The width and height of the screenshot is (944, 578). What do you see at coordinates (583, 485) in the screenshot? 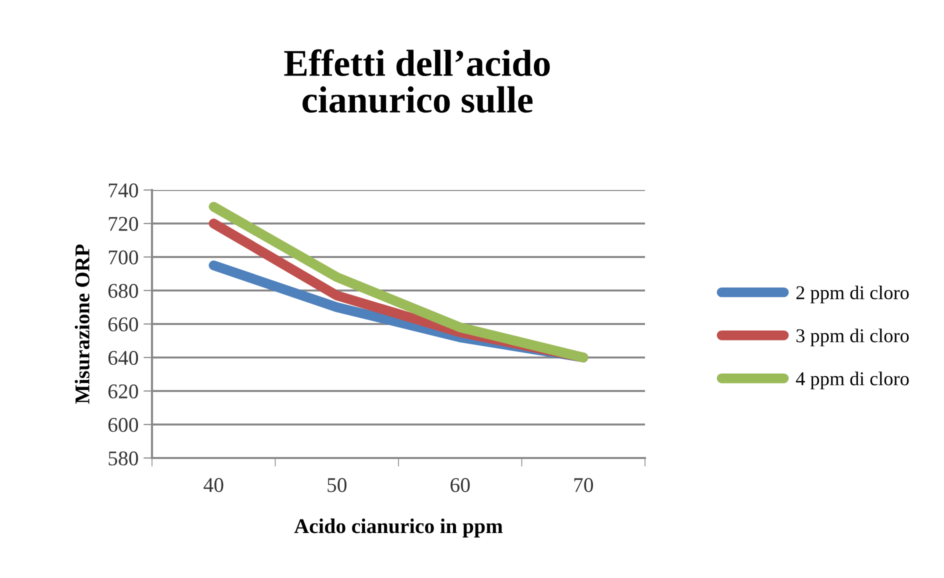
I see `x-tick-label: 70` at bounding box center [583, 485].